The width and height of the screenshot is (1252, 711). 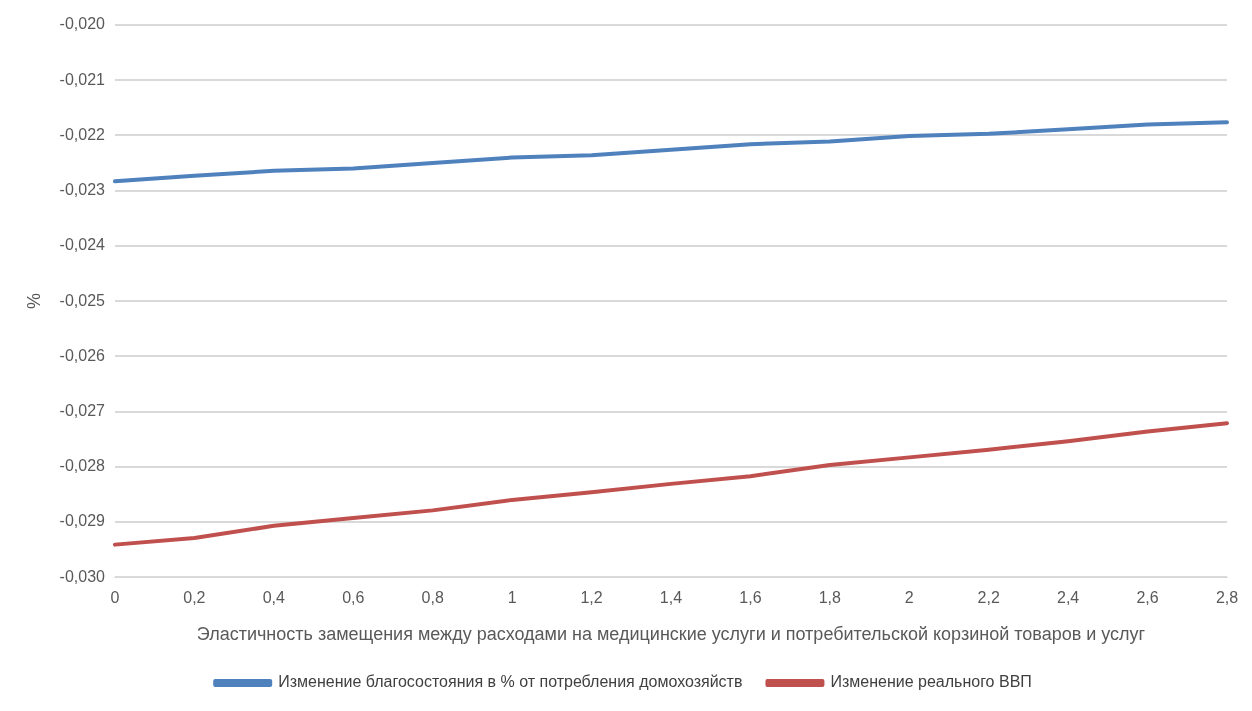 What do you see at coordinates (82, 79) in the screenshot?
I see `y-tick-label: -0,021` at bounding box center [82, 79].